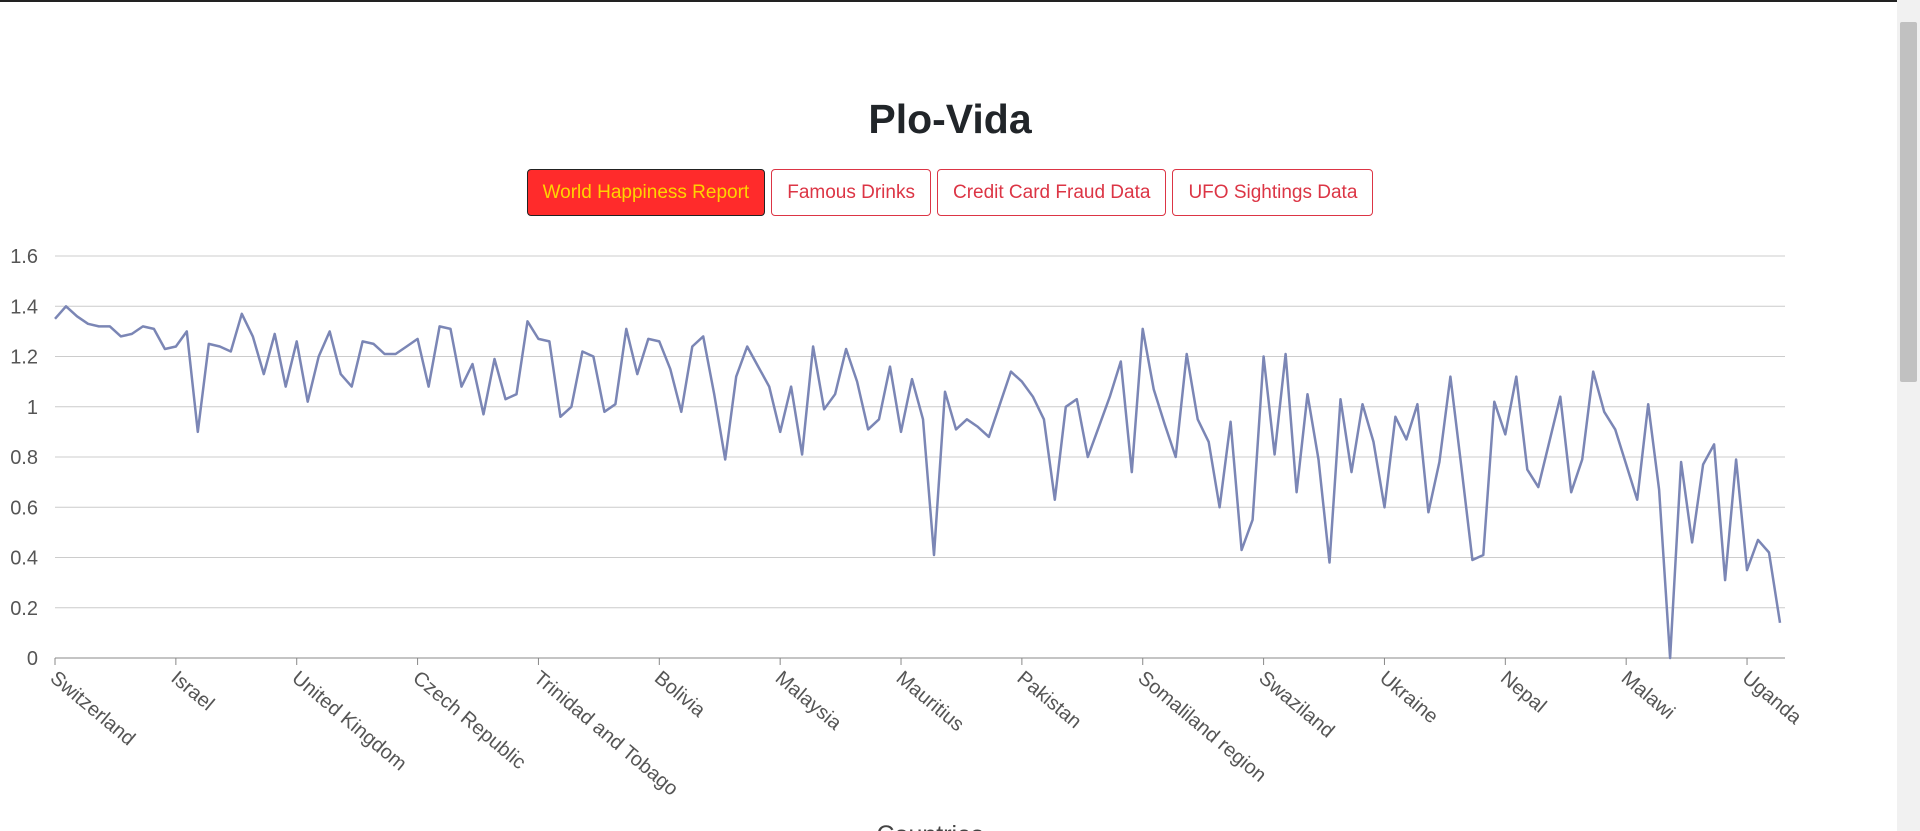 The height and width of the screenshot is (831, 1920). Describe the element at coordinates (646, 192) in the screenshot. I see `world-happiness-report-button: World Happiness Report` at that location.